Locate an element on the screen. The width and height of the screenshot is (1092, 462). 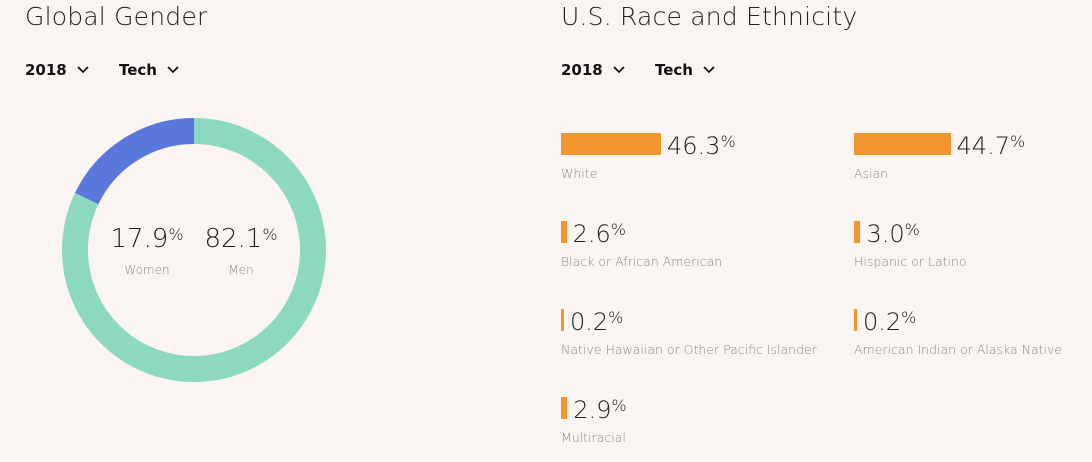
race-category-dropdown: Tech is located at coordinates (685, 70).